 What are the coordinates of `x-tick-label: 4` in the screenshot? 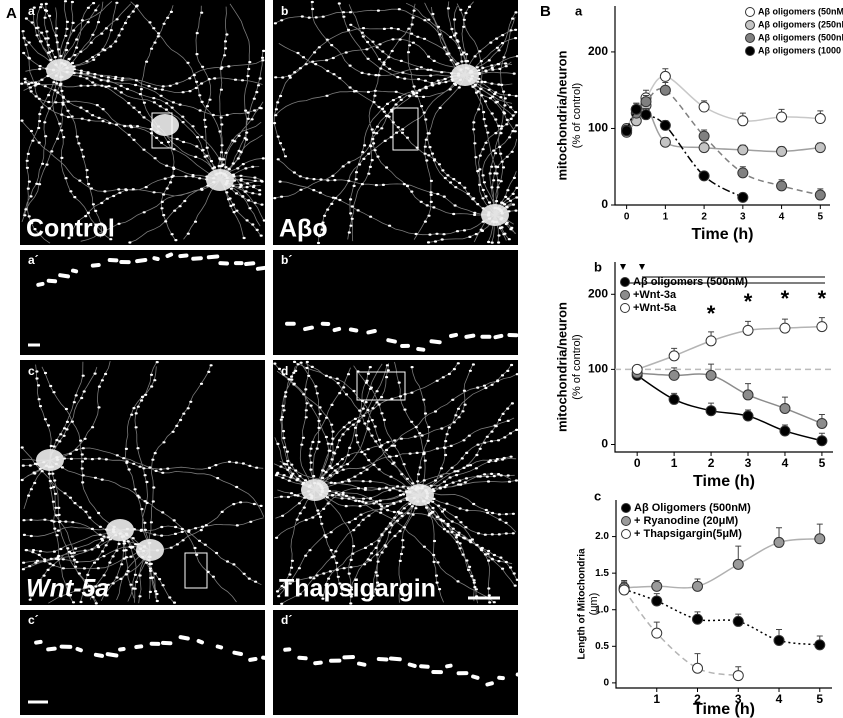 It's located at (782, 217).